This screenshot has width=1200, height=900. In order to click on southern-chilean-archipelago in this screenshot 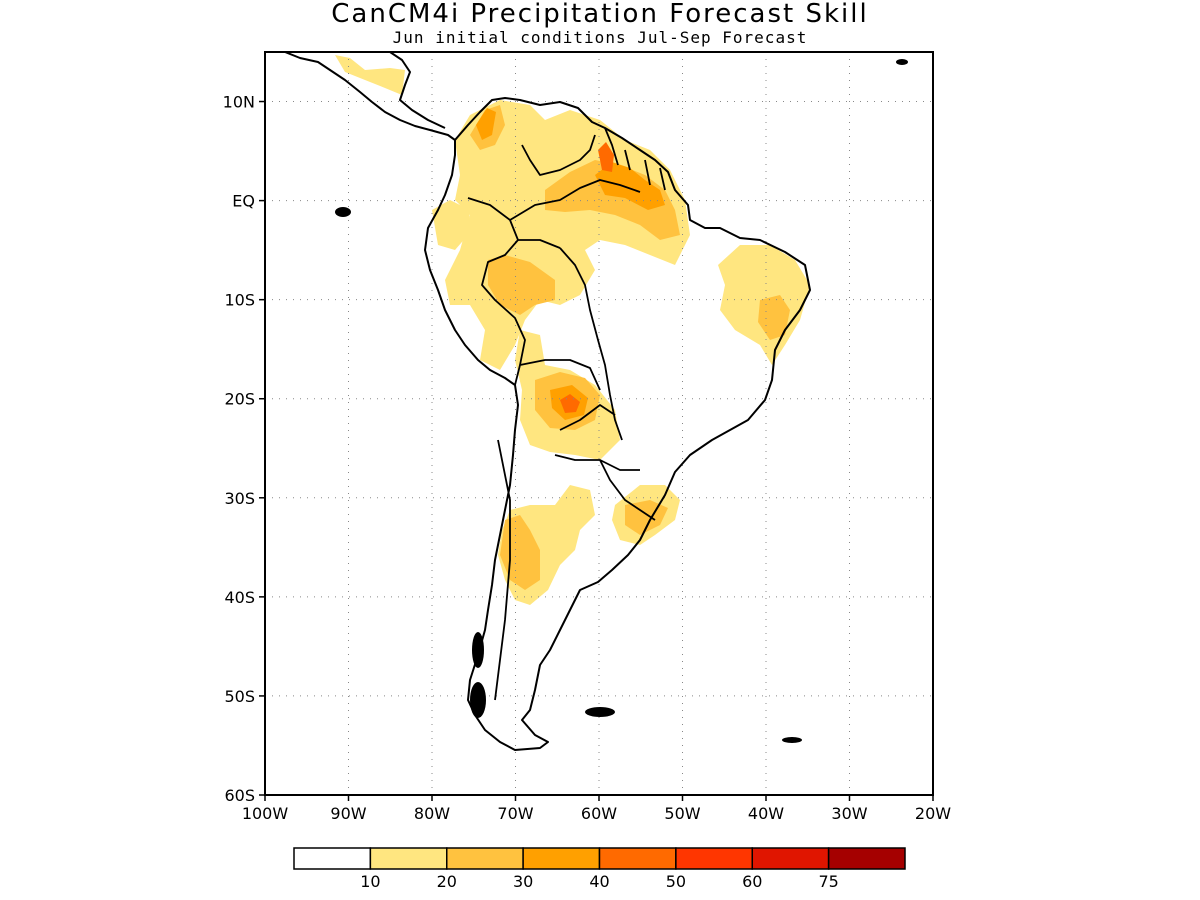, I will do `click(478, 700)`.